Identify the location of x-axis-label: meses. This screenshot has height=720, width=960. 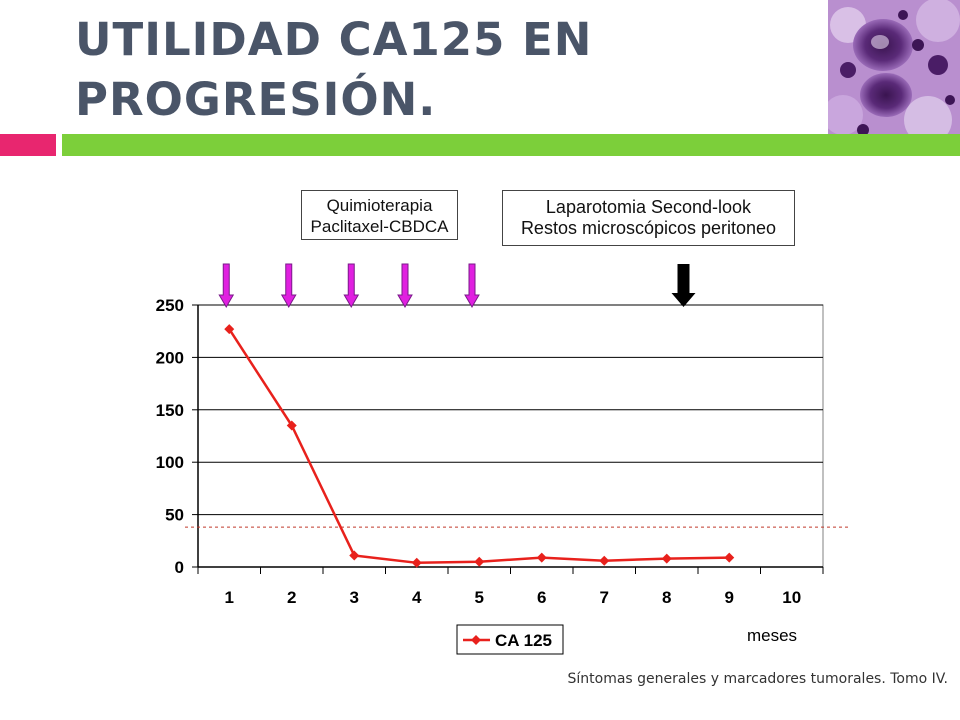
(772, 635).